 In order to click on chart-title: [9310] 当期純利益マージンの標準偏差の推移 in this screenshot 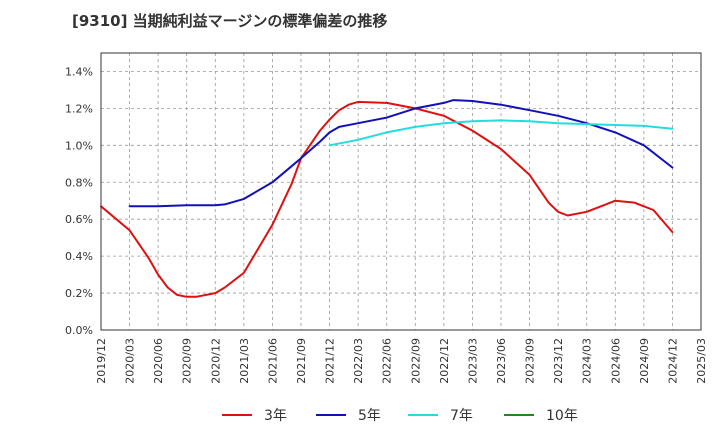, I will do `click(230, 21)`.